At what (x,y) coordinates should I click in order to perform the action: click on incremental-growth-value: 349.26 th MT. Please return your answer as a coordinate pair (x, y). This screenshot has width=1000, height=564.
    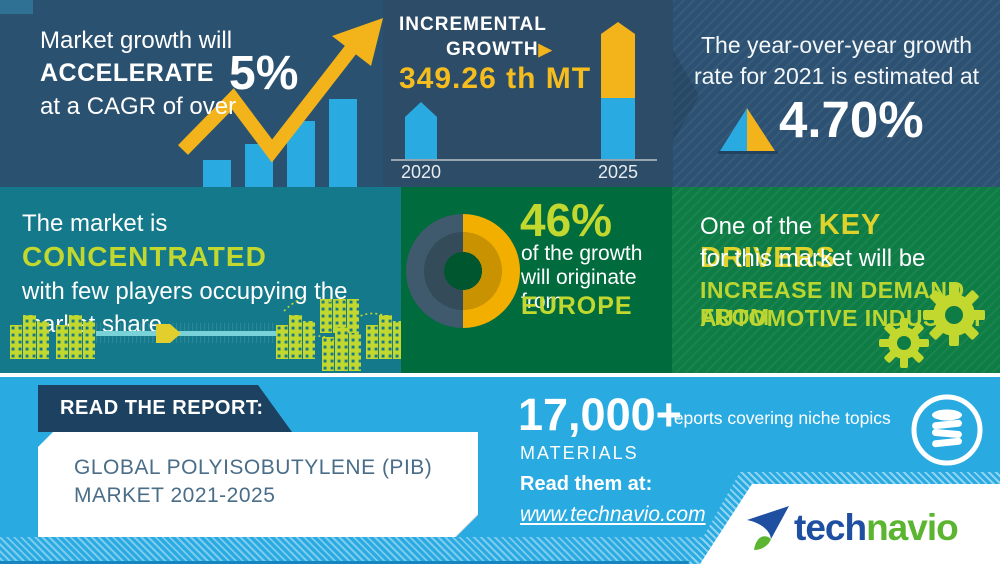
    Looking at the image, I should click on (495, 78).